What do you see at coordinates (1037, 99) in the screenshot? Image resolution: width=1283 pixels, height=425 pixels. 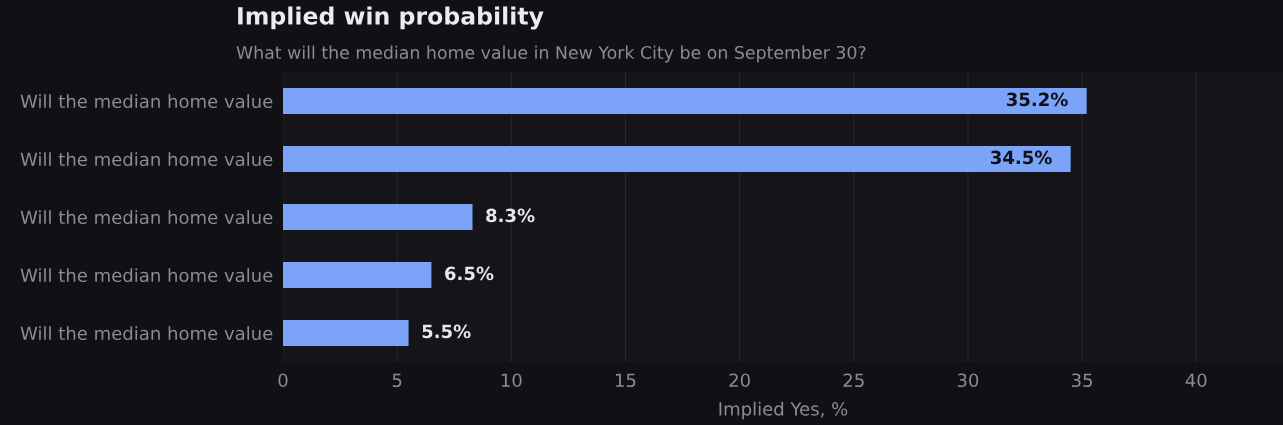 I see `data-label: 35.2%` at bounding box center [1037, 99].